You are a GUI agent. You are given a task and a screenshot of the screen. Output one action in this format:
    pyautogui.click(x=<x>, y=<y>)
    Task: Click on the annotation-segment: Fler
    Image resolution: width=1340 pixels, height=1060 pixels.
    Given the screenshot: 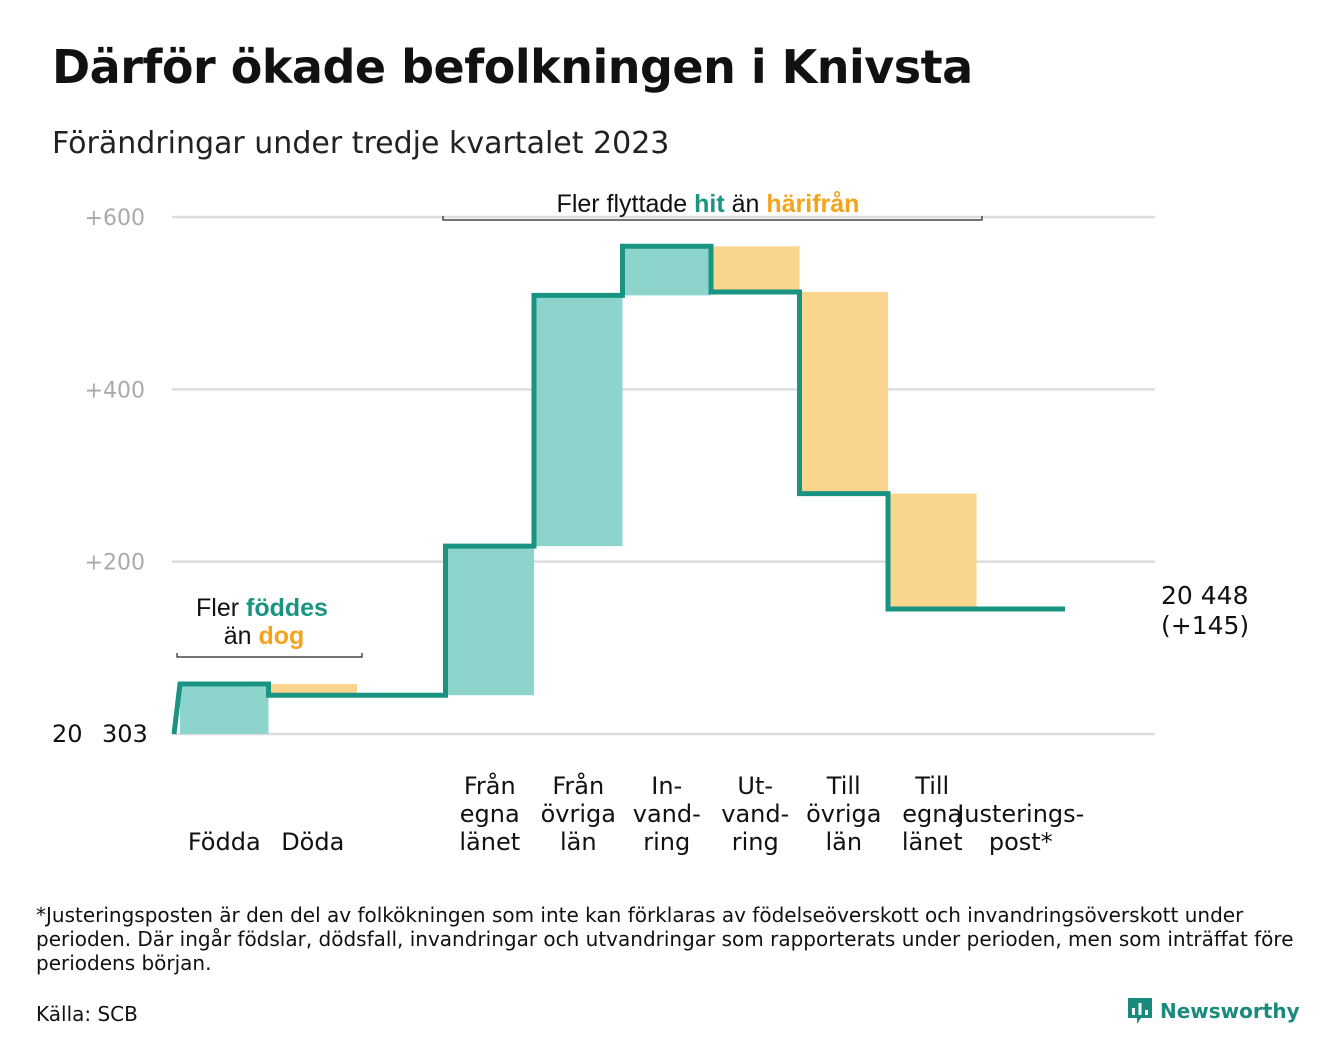 What is the action you would take?
    pyautogui.click(x=221, y=608)
    